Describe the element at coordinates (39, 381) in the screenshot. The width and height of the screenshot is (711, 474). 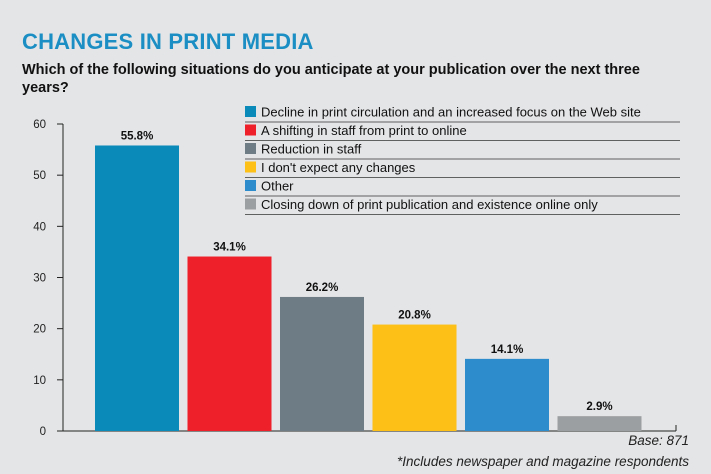
I see `y-tick-label: 10` at that location.